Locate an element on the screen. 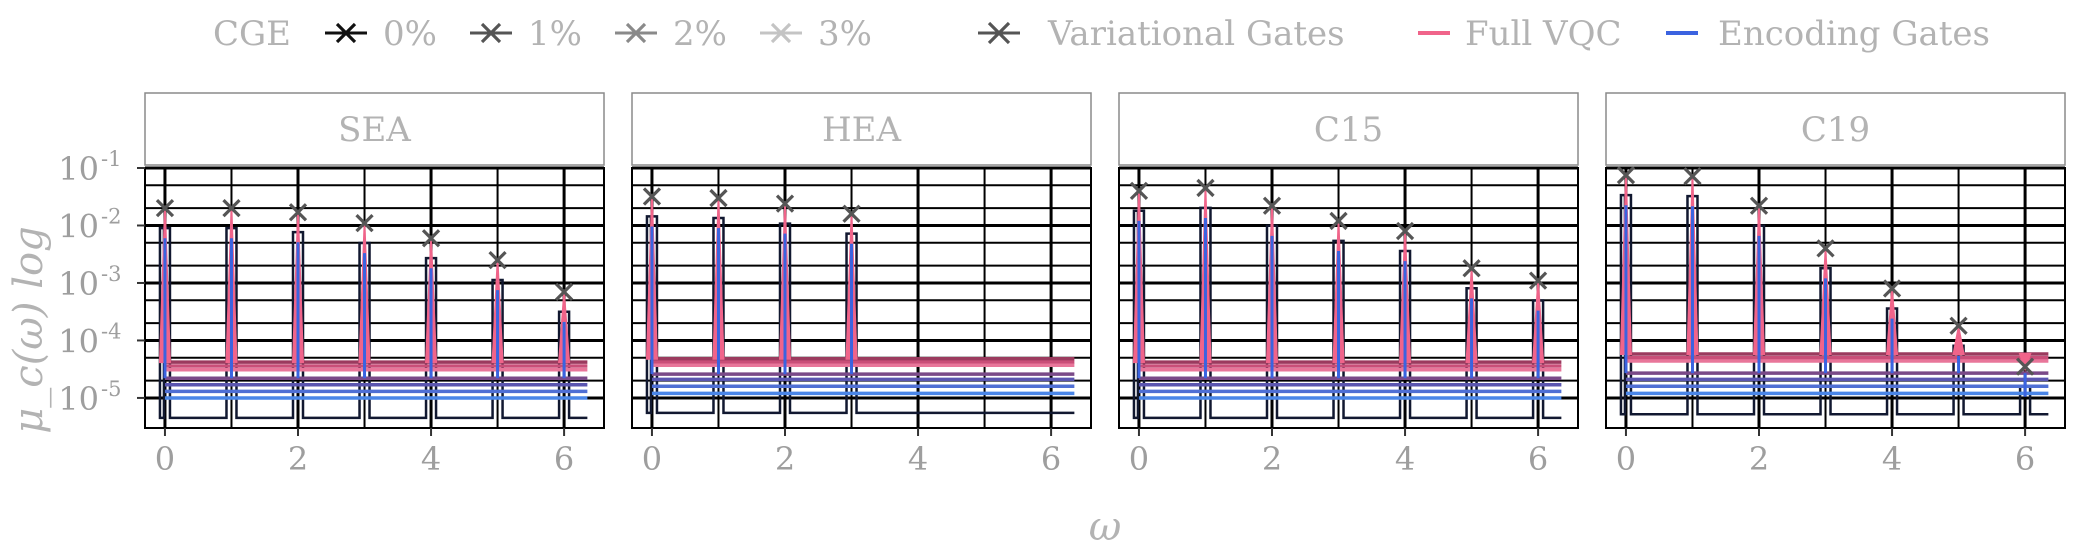 This screenshot has height=551, width=2079. facet-strip-label: SEA is located at coordinates (374, 130).